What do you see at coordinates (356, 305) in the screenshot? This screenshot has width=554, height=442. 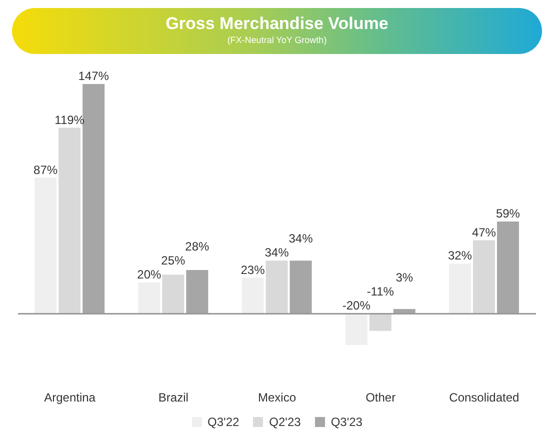 I see `data-label: -20%` at bounding box center [356, 305].